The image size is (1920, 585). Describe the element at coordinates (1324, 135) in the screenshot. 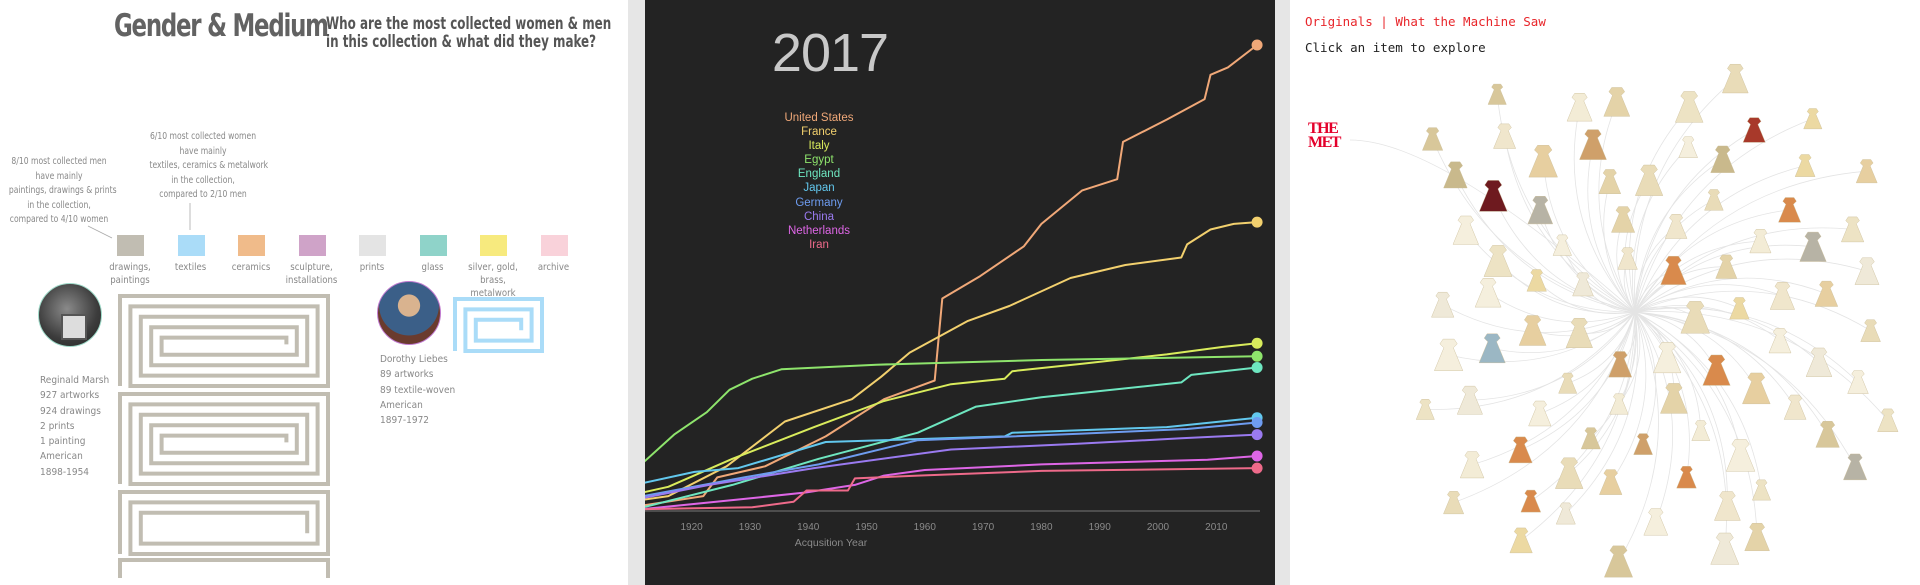

I see `met-logo: THE MET` at that location.